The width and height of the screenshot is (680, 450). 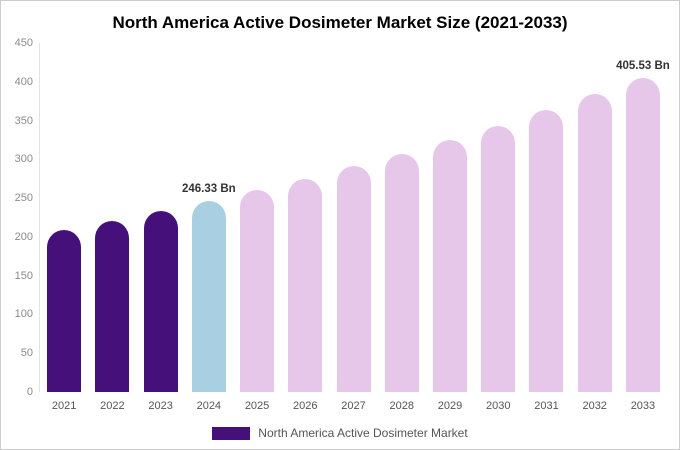 I want to click on bar-column-2026: 2026, so click(x=305, y=227).